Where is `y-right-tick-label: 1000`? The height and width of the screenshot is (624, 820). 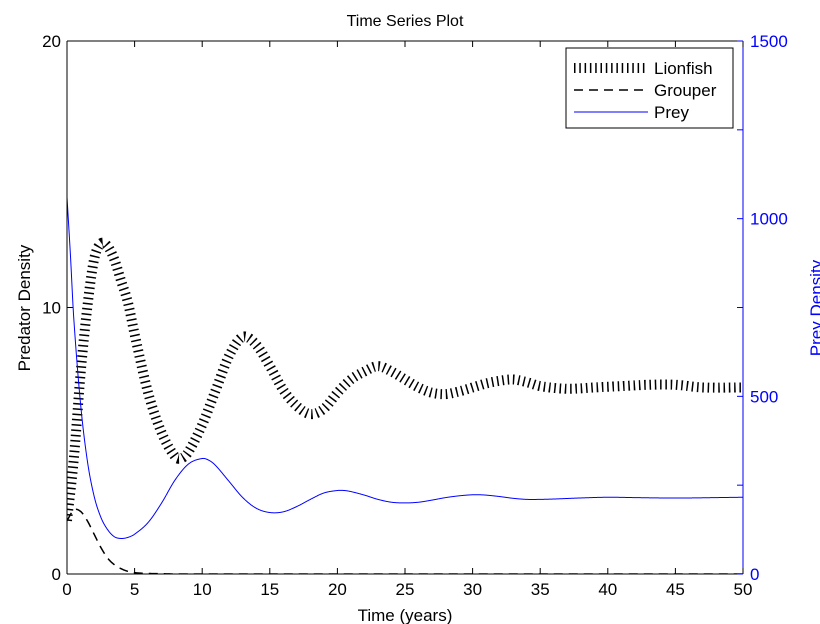
y-right-tick-label: 1000 is located at coordinates (769, 219).